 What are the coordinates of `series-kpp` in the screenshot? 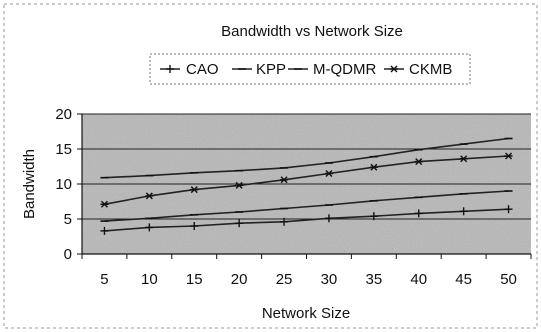 It's located at (306, 206).